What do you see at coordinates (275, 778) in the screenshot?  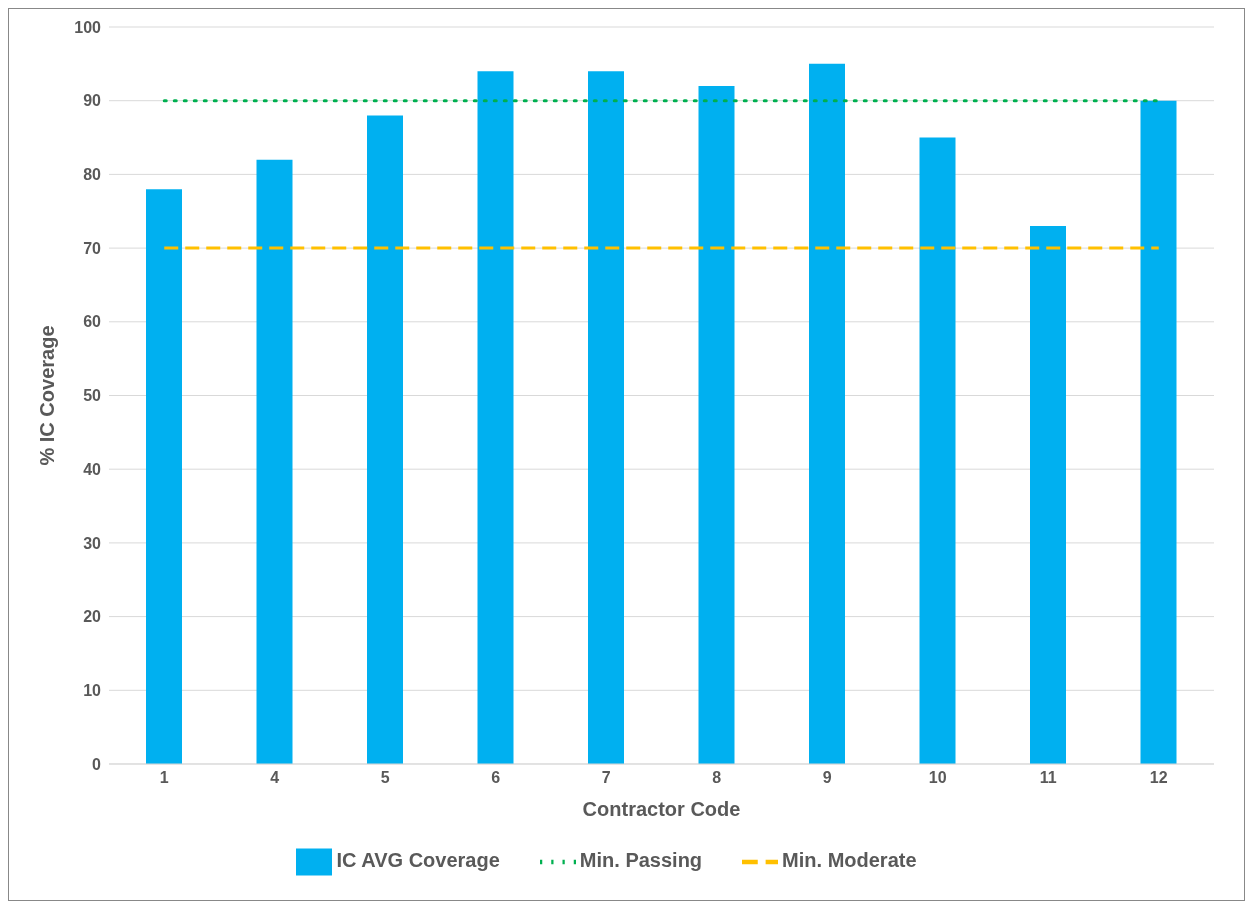 I see `x-tick-label: 4` at bounding box center [275, 778].